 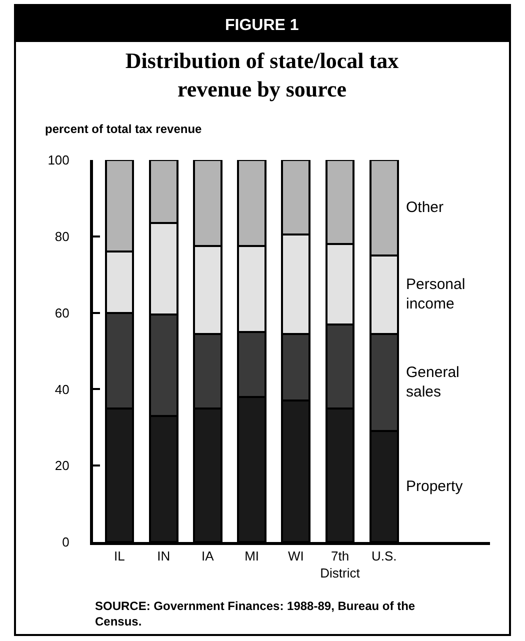 I want to click on y-tick-label: 80, so click(x=62, y=236).